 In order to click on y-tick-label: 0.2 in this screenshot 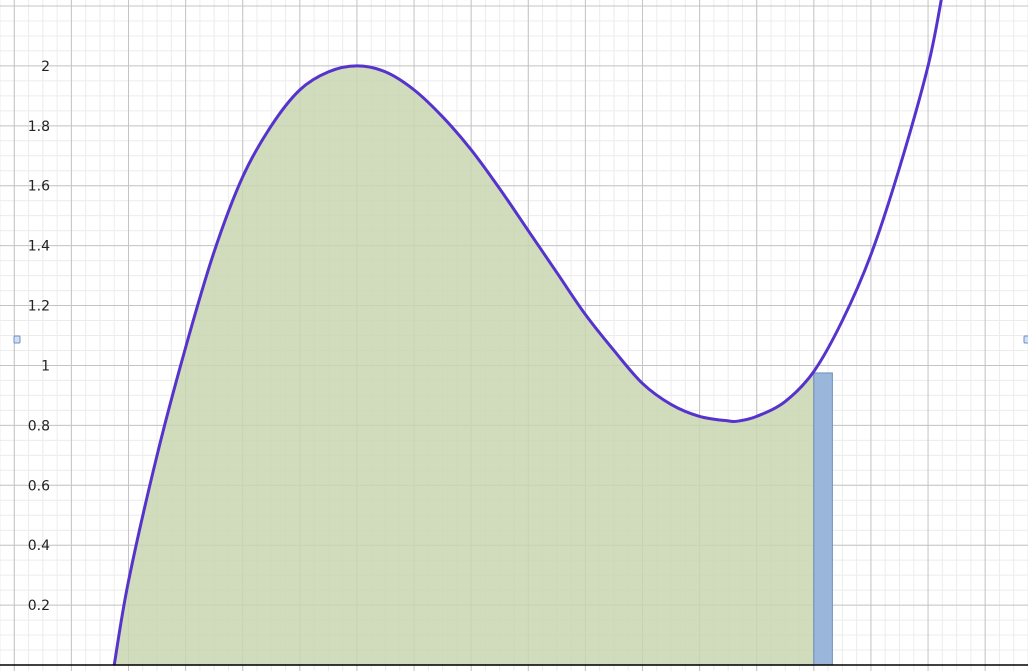, I will do `click(39, 606)`.